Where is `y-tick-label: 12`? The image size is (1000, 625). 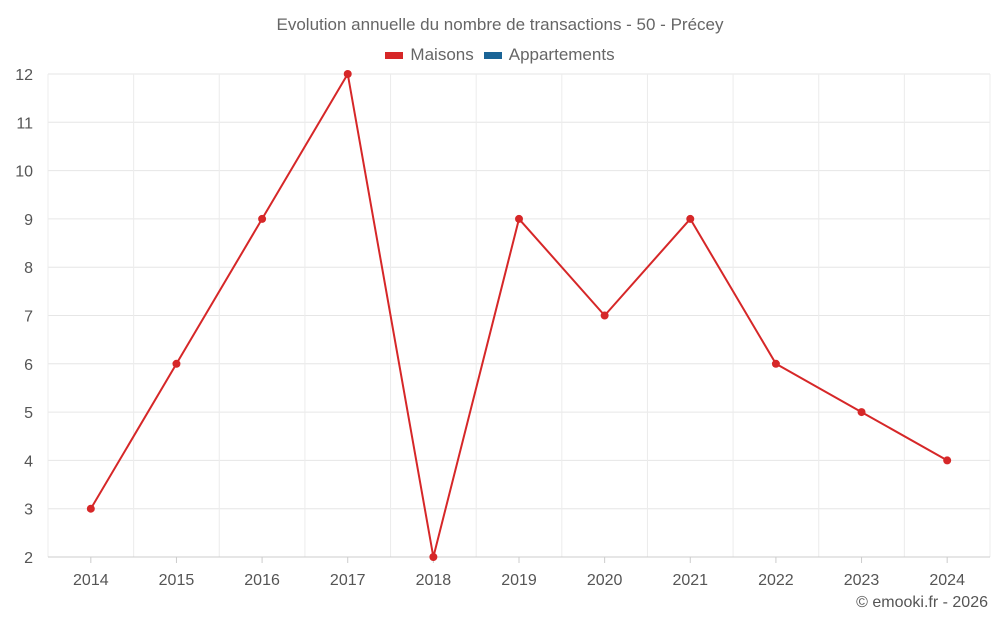
y-tick-label: 12 is located at coordinates (24, 75).